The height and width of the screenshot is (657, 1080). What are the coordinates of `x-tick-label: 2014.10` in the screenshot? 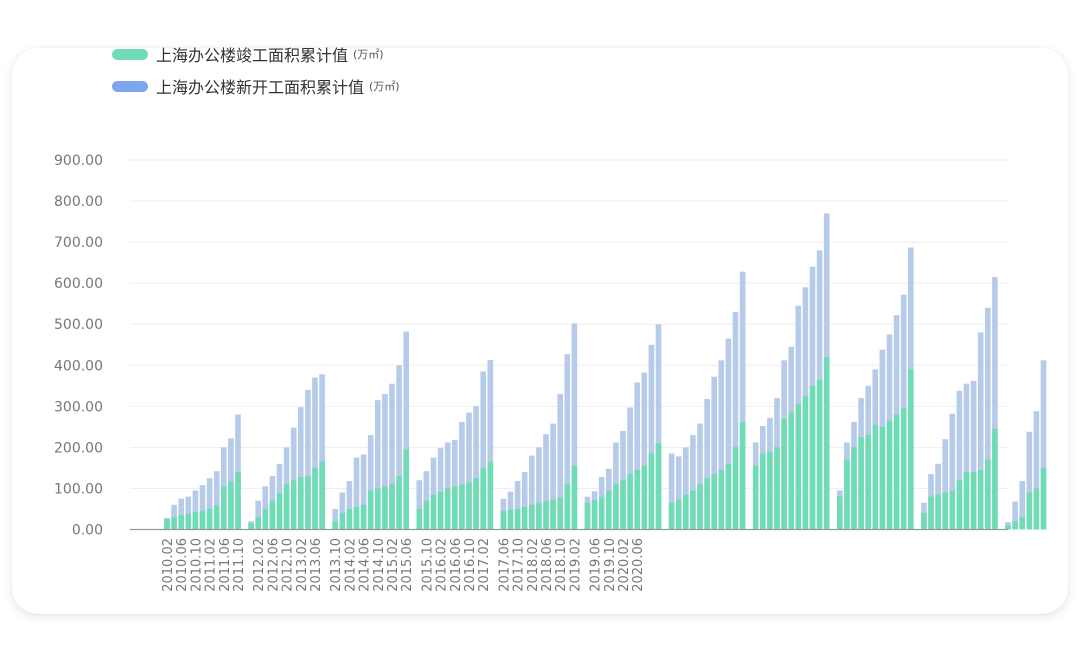 It's located at (379, 565).